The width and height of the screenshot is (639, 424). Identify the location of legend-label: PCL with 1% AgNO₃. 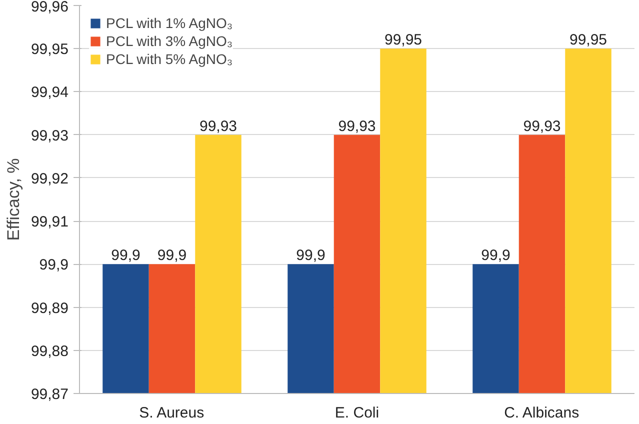
(169, 23).